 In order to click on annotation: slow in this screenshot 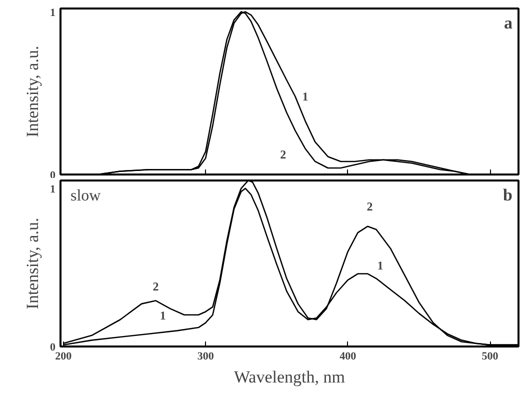, I will do `click(86, 196)`.